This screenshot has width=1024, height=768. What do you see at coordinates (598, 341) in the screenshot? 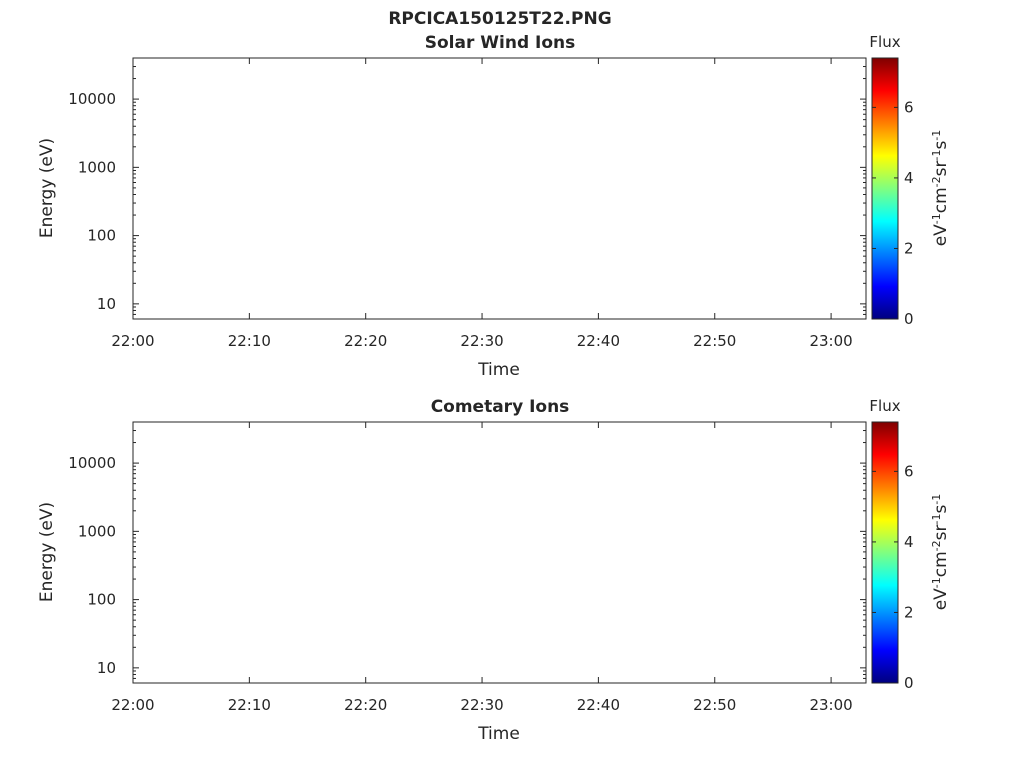
I see `x-tick-label: 22:40` at bounding box center [598, 341].